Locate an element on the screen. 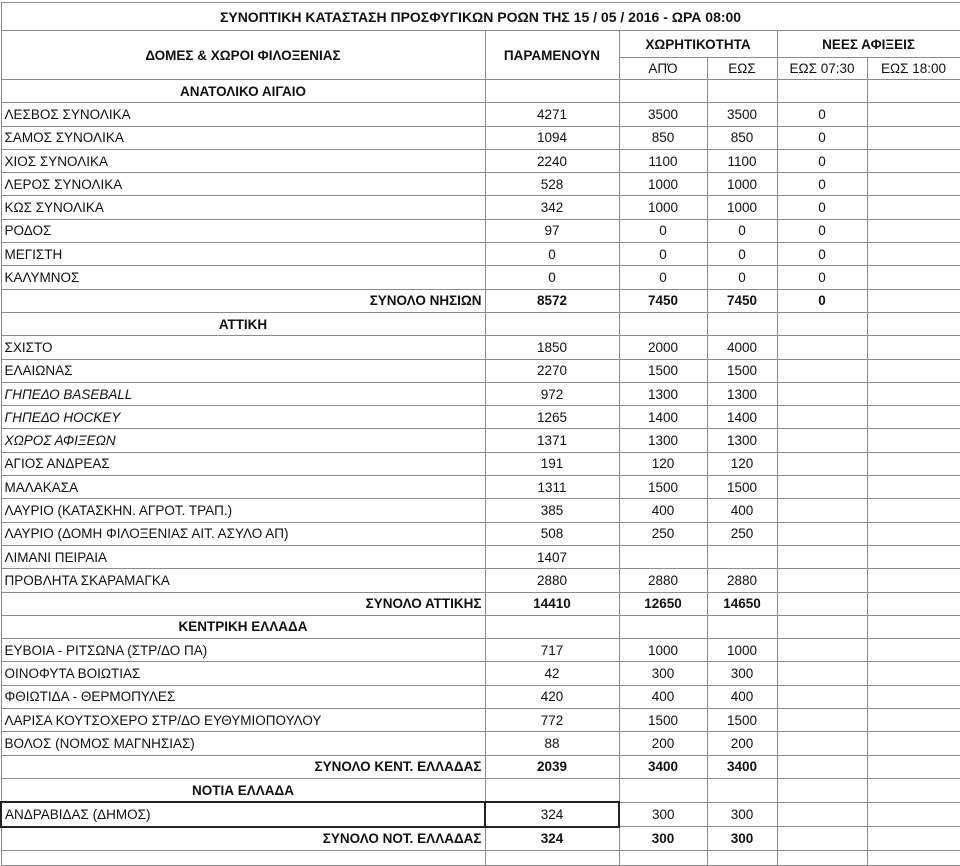 This screenshot has width=960, height=866. total-remaining: 2039 is located at coordinates (552, 766).